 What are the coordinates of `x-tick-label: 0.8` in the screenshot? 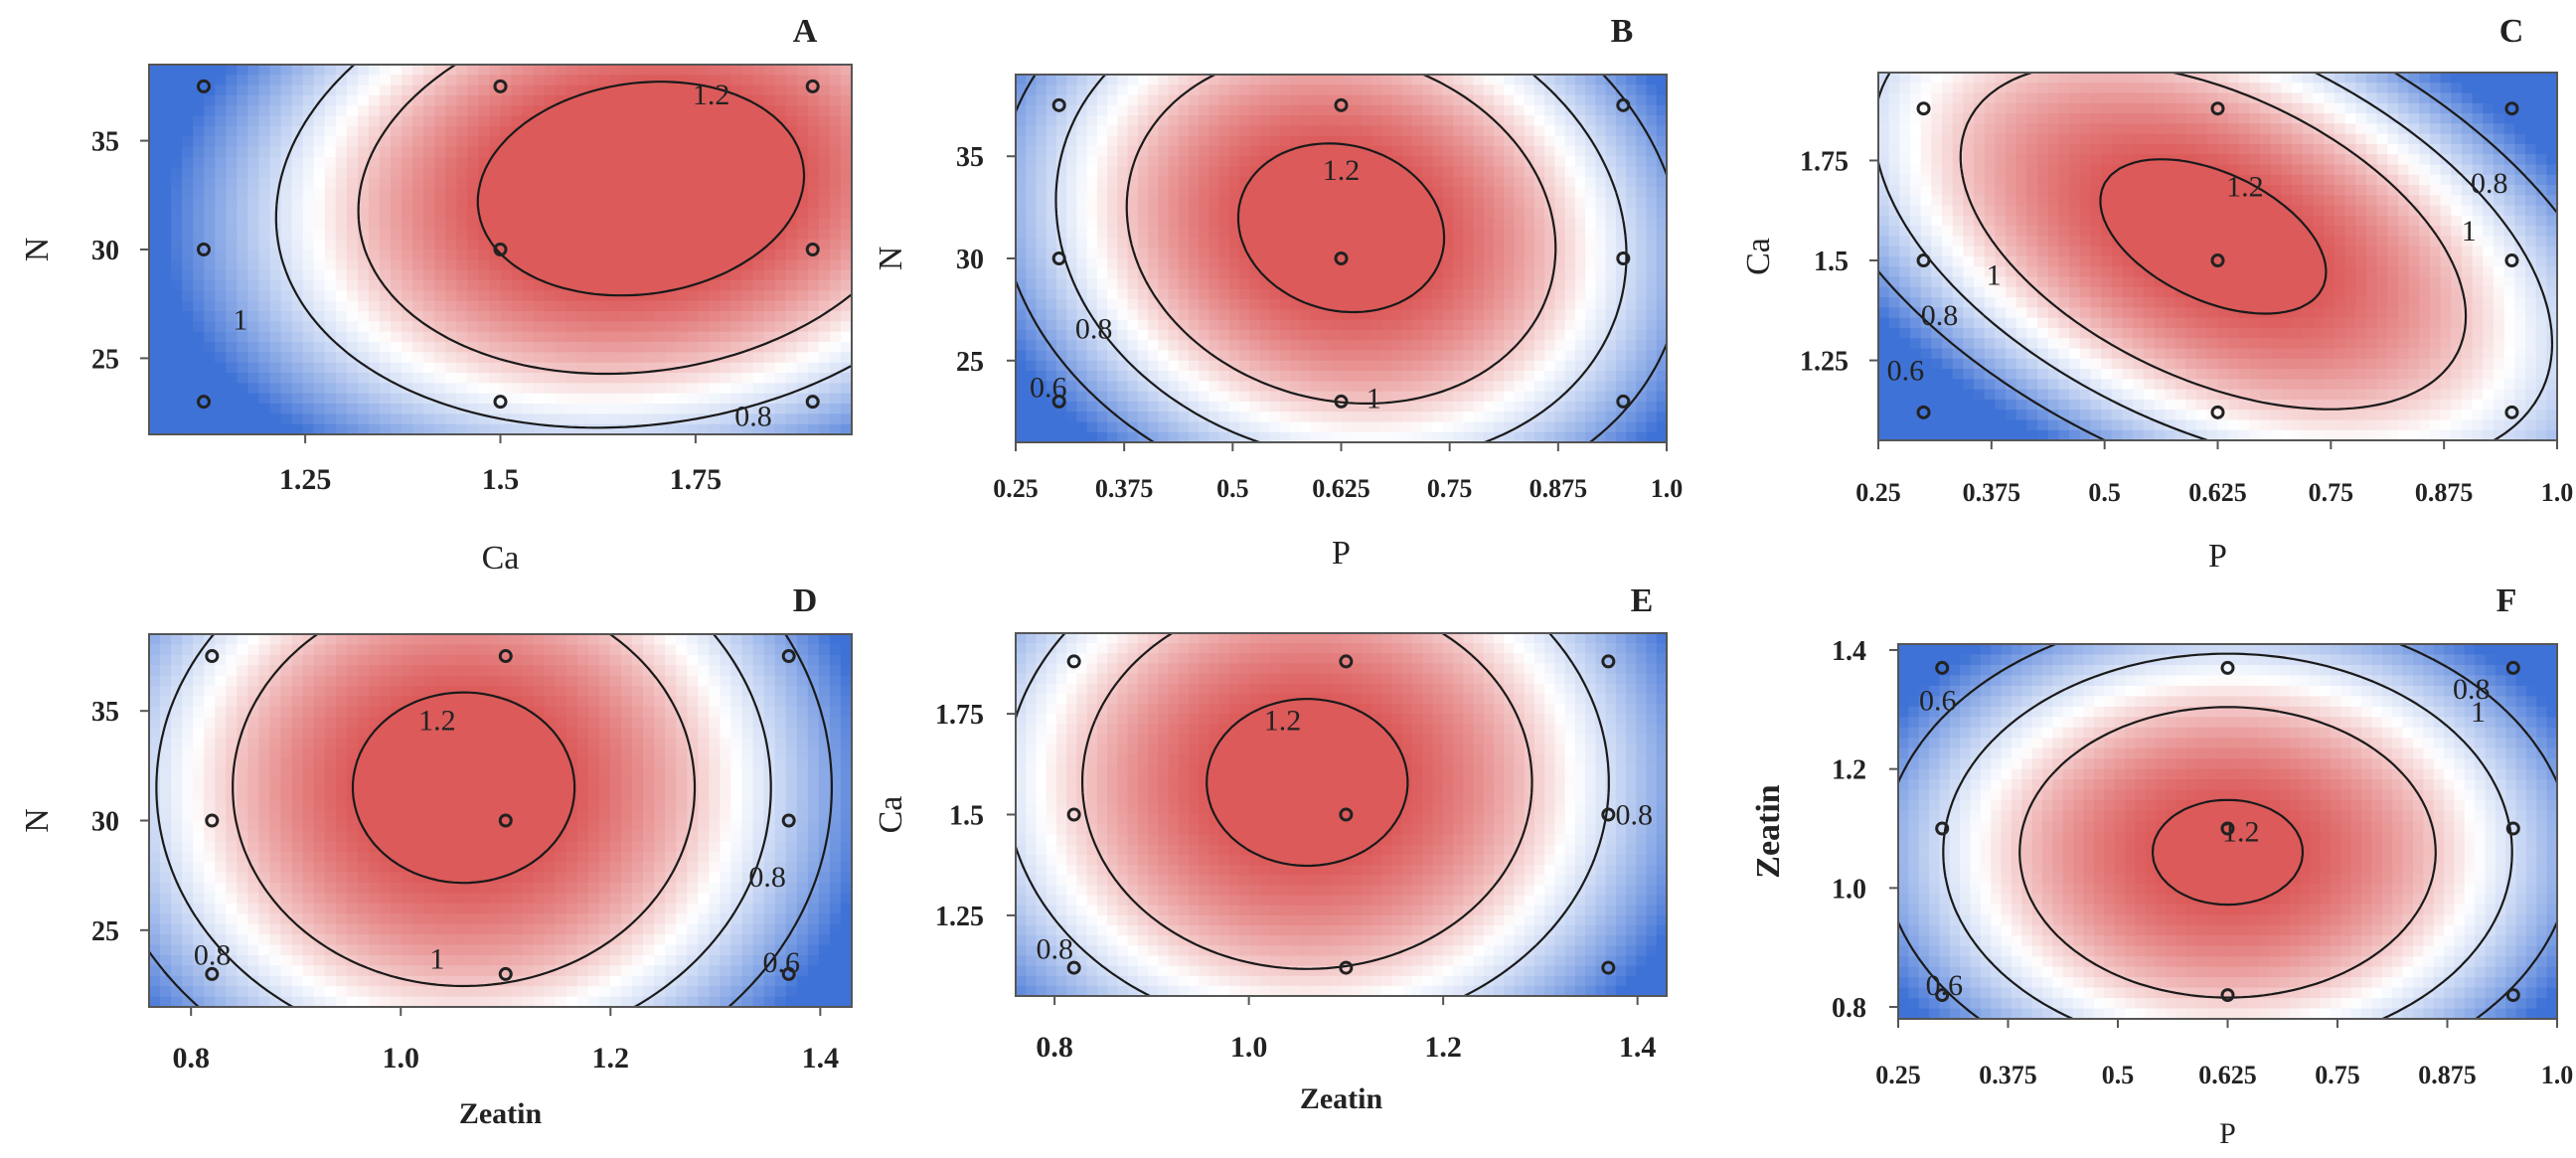 It's located at (1054, 1047).